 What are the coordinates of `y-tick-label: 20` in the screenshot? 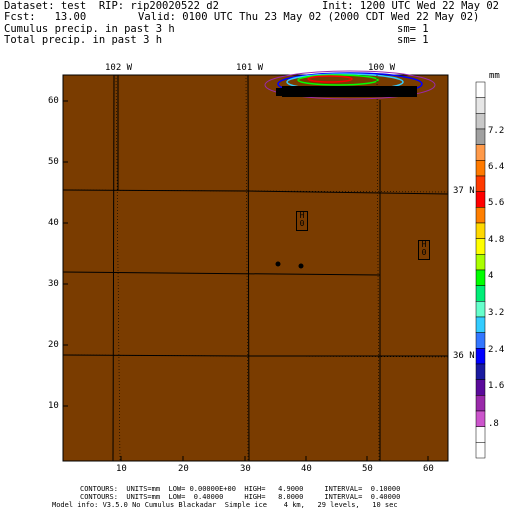 It's located at (53, 345).